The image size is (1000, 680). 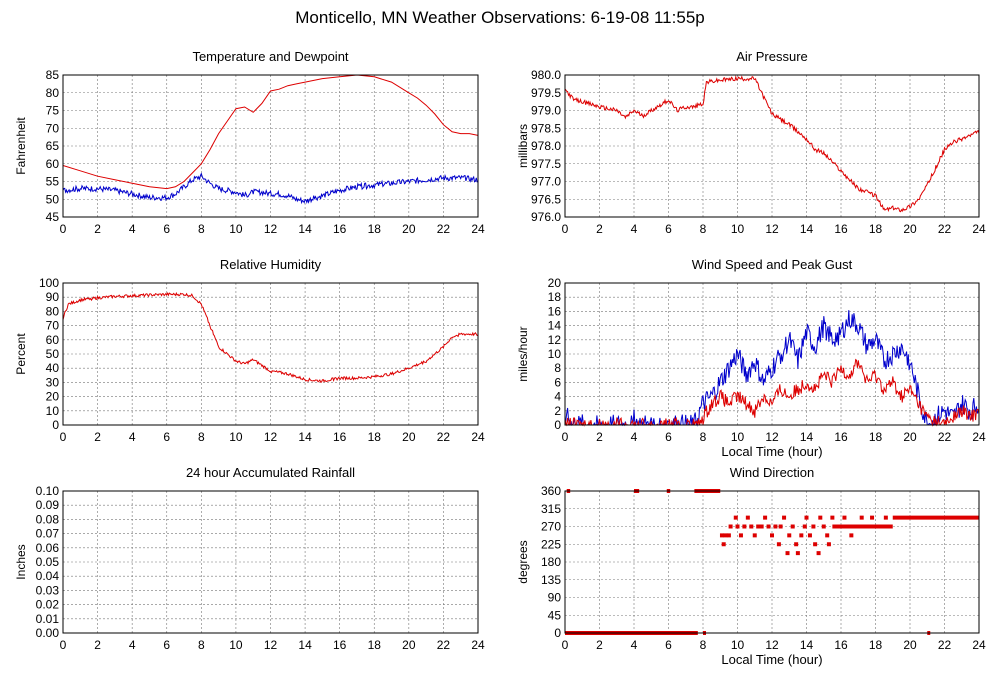 What do you see at coordinates (49, 283) in the screenshot?
I see `y-tick-label: 100` at bounding box center [49, 283].